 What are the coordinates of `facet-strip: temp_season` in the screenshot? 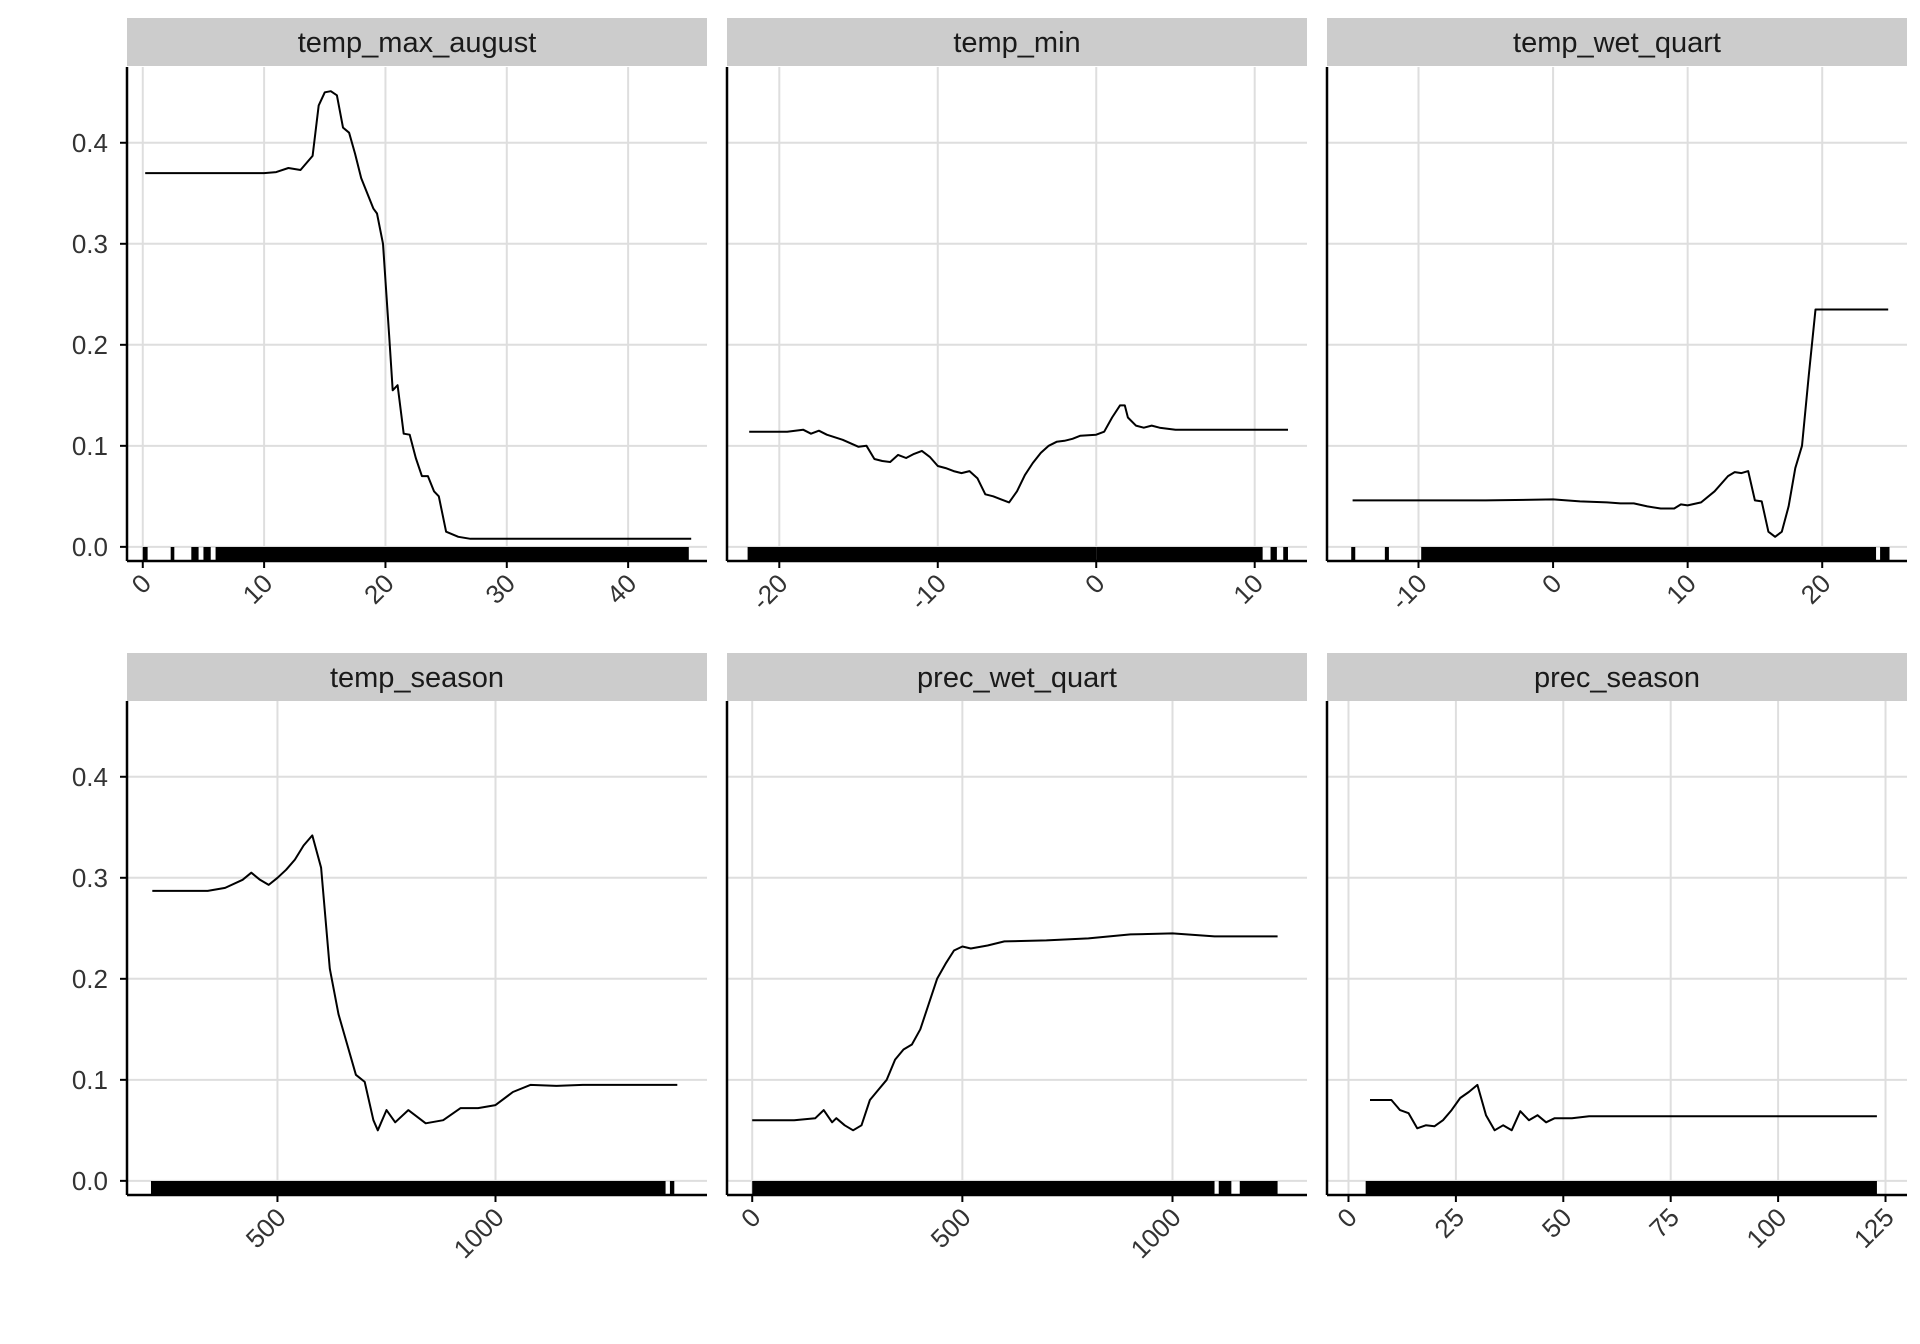 It's located at (417, 677).